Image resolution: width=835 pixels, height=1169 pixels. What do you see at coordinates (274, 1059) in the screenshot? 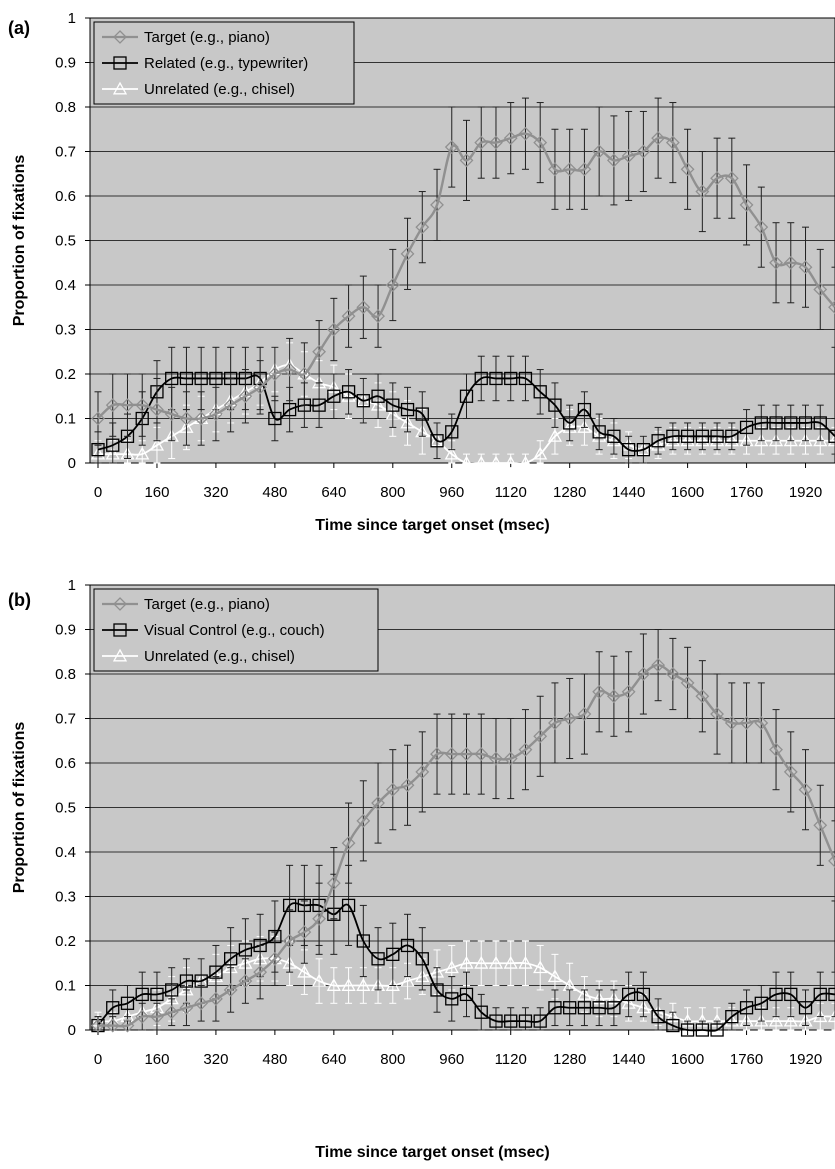
I see `x-tick-label: 480` at bounding box center [274, 1059].